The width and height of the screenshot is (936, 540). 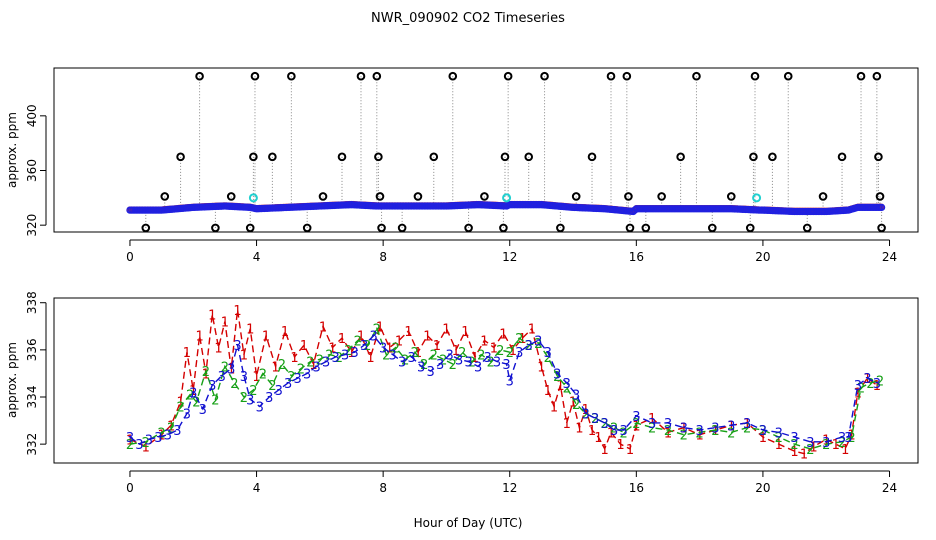 What do you see at coordinates (636, 257) in the screenshot?
I see `top-x-tick-label: 16` at bounding box center [636, 257].